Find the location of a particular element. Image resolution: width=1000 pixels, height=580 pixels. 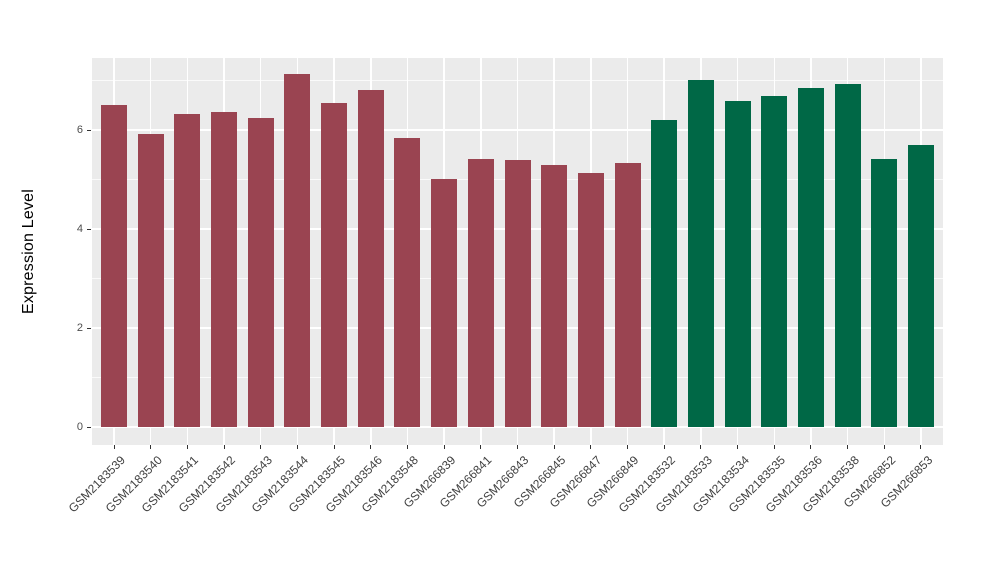

bar-GSM266852 is located at coordinates (884, 292).